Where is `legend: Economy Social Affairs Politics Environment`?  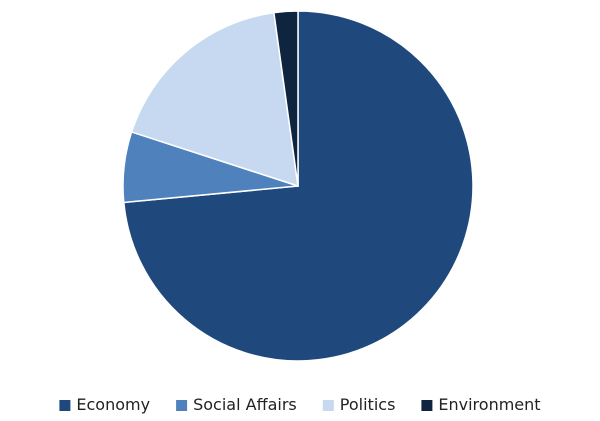
legend: Economy Social Affairs Politics Environment is located at coordinates (300, 404).